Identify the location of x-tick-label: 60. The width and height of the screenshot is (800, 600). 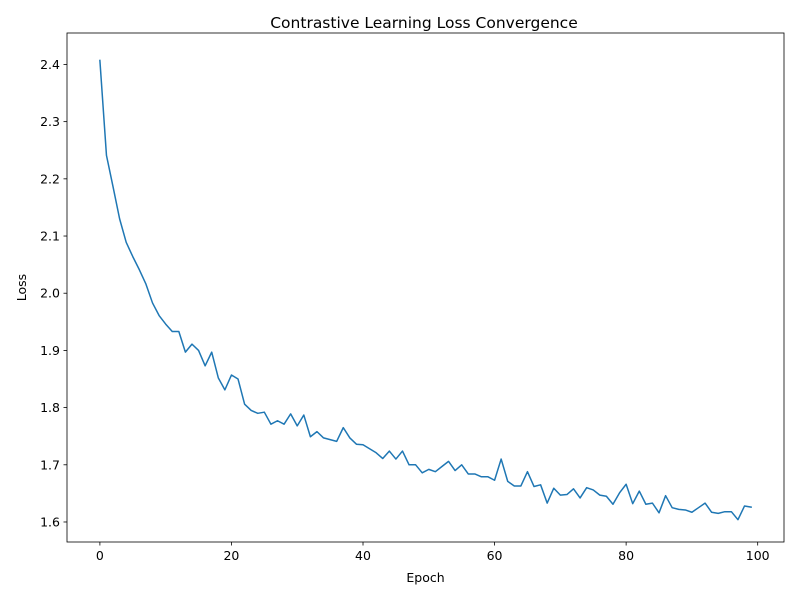
(495, 555).